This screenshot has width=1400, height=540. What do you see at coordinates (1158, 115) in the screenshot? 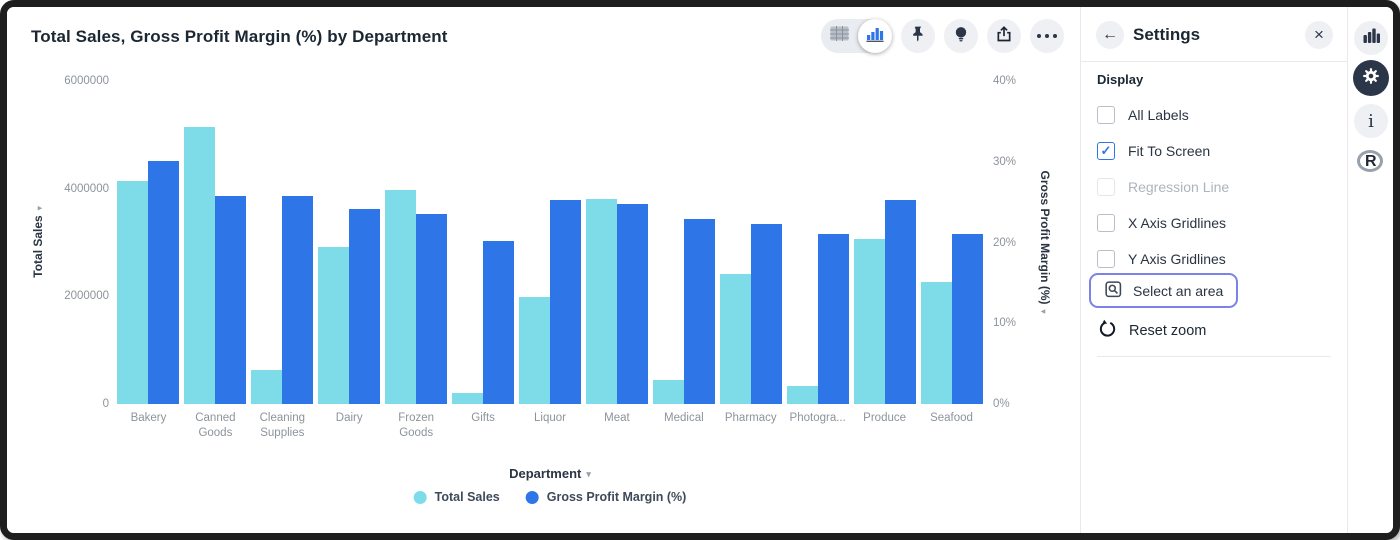
I see `checkbox-label: All Labels` at bounding box center [1158, 115].